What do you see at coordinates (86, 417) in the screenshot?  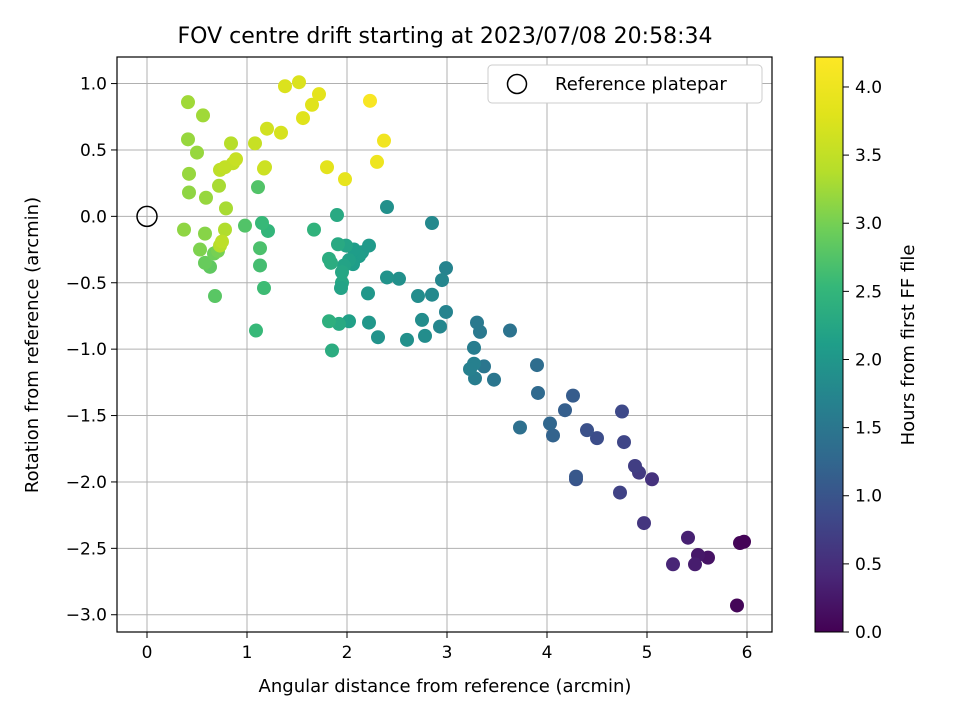 I see `y-tick-label: −1.5` at bounding box center [86, 417].